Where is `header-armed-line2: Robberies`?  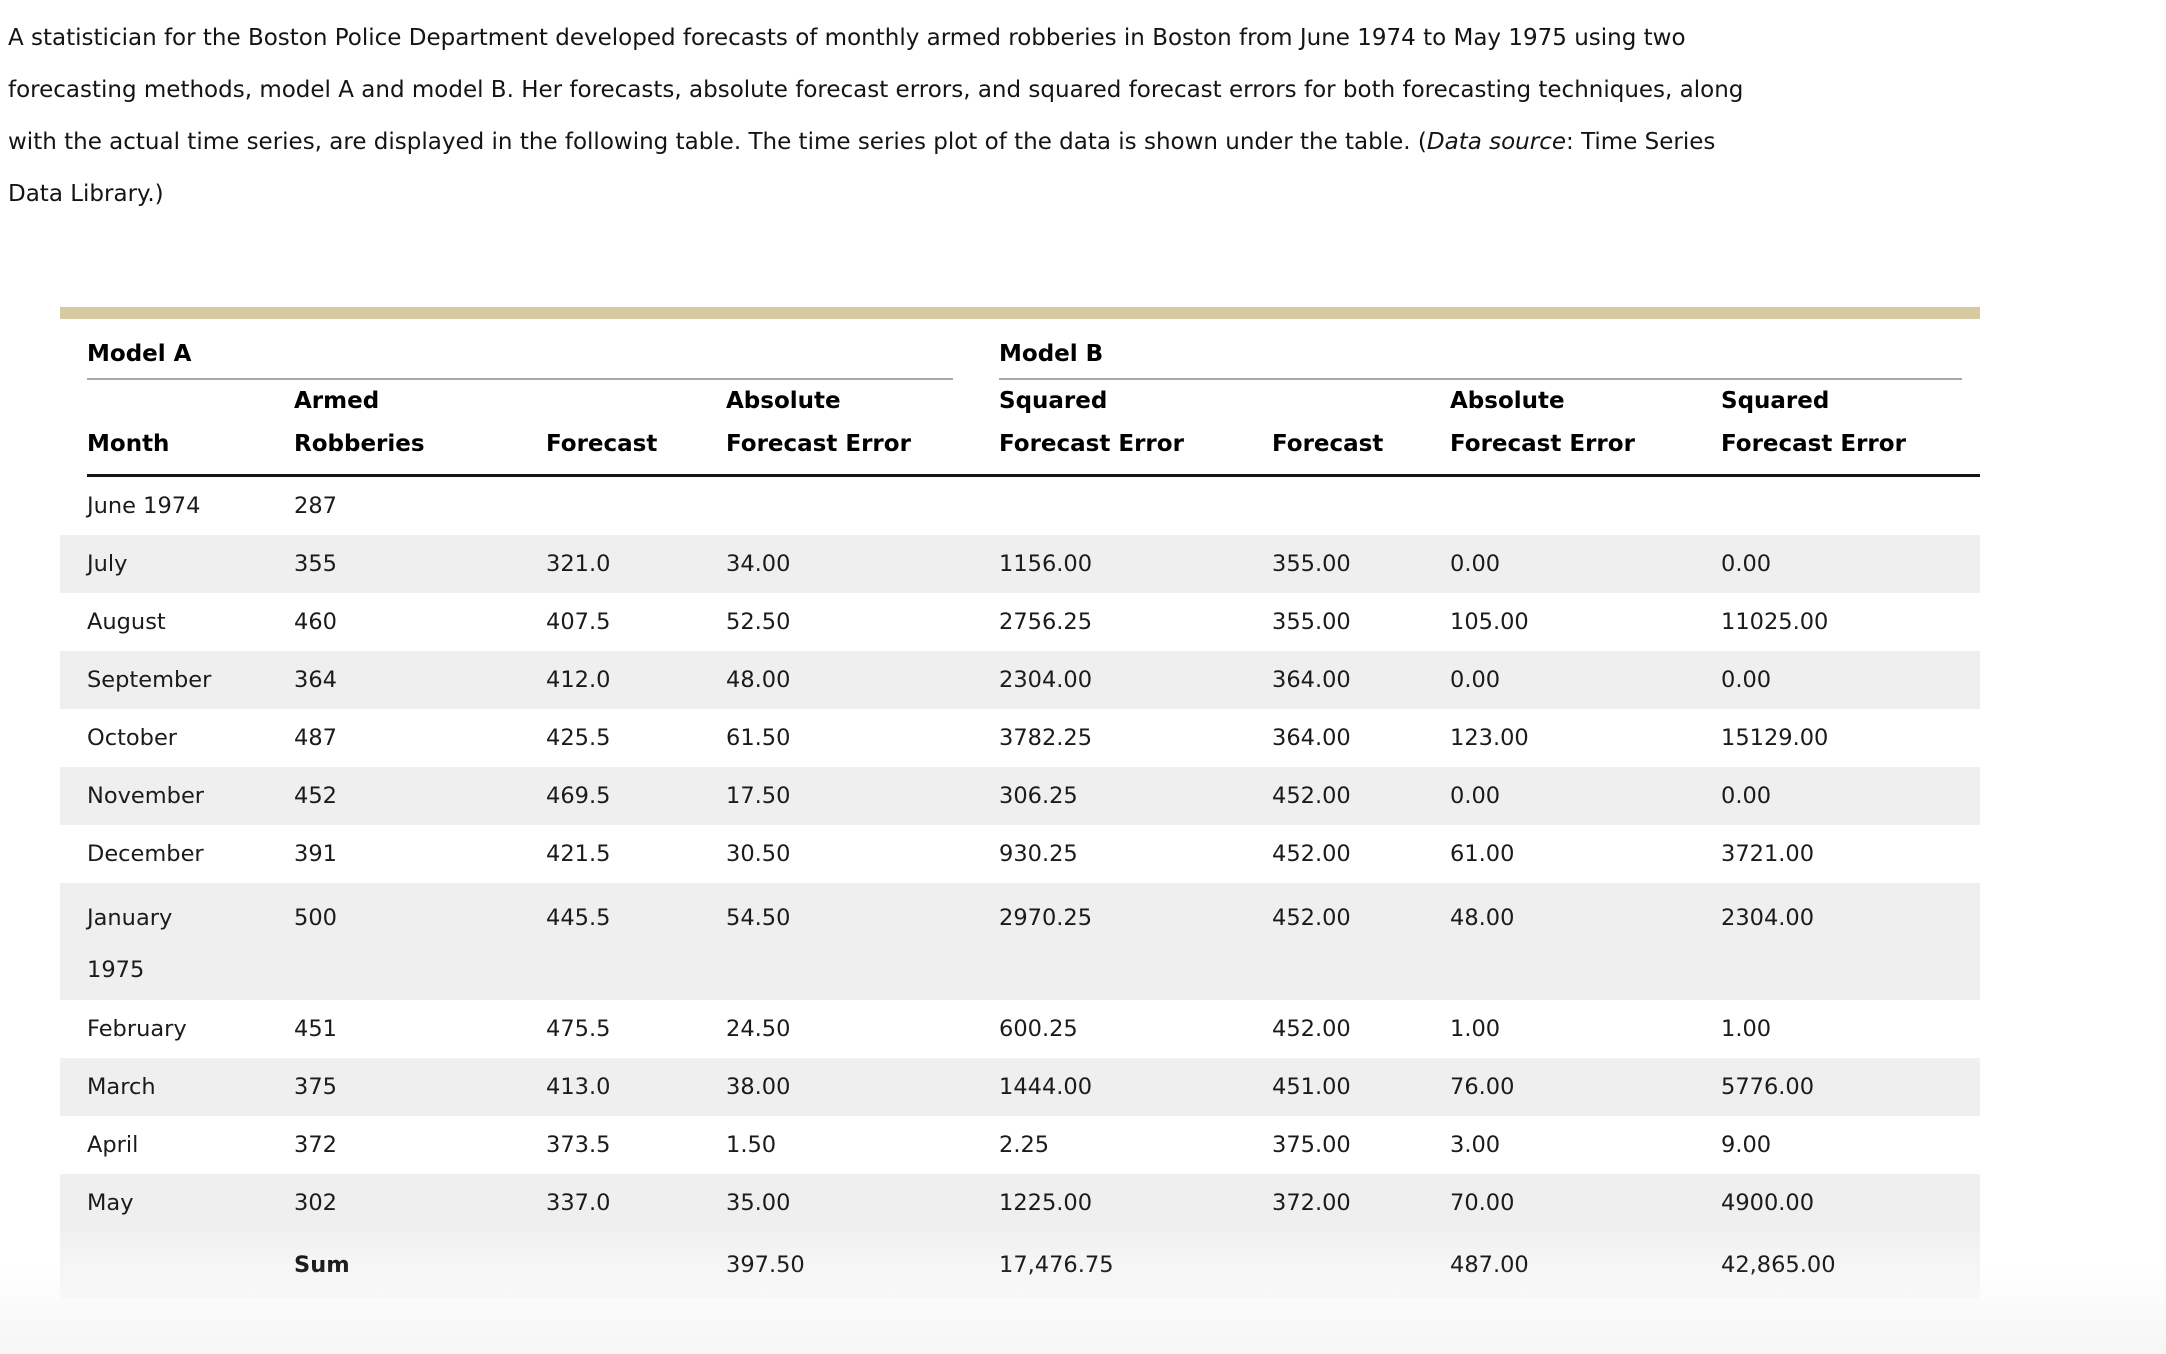
header-armed-line2: Robberies is located at coordinates (359, 444).